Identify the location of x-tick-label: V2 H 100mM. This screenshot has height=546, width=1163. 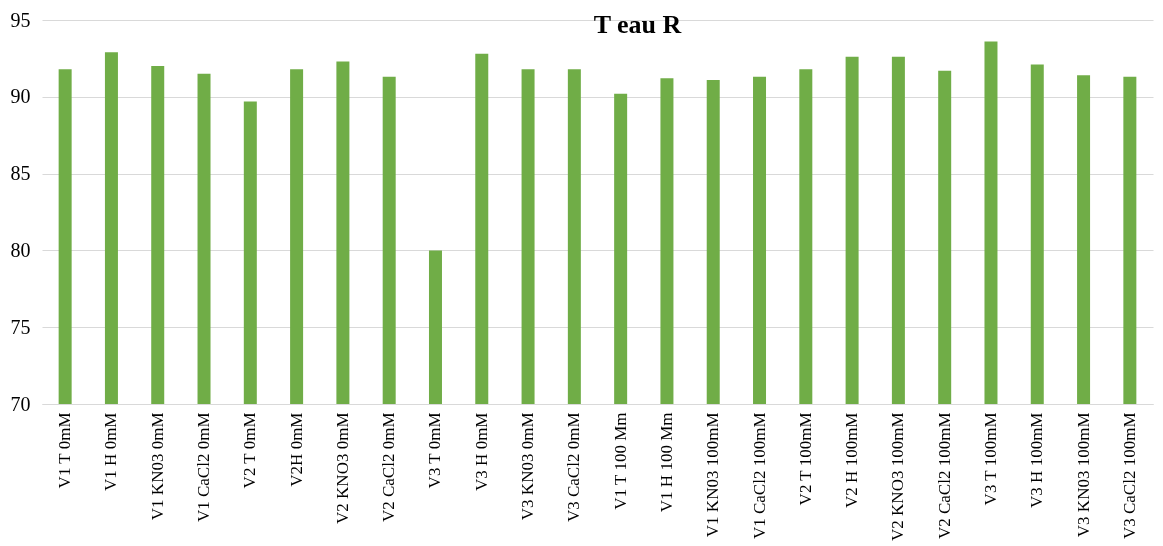
(852, 460).